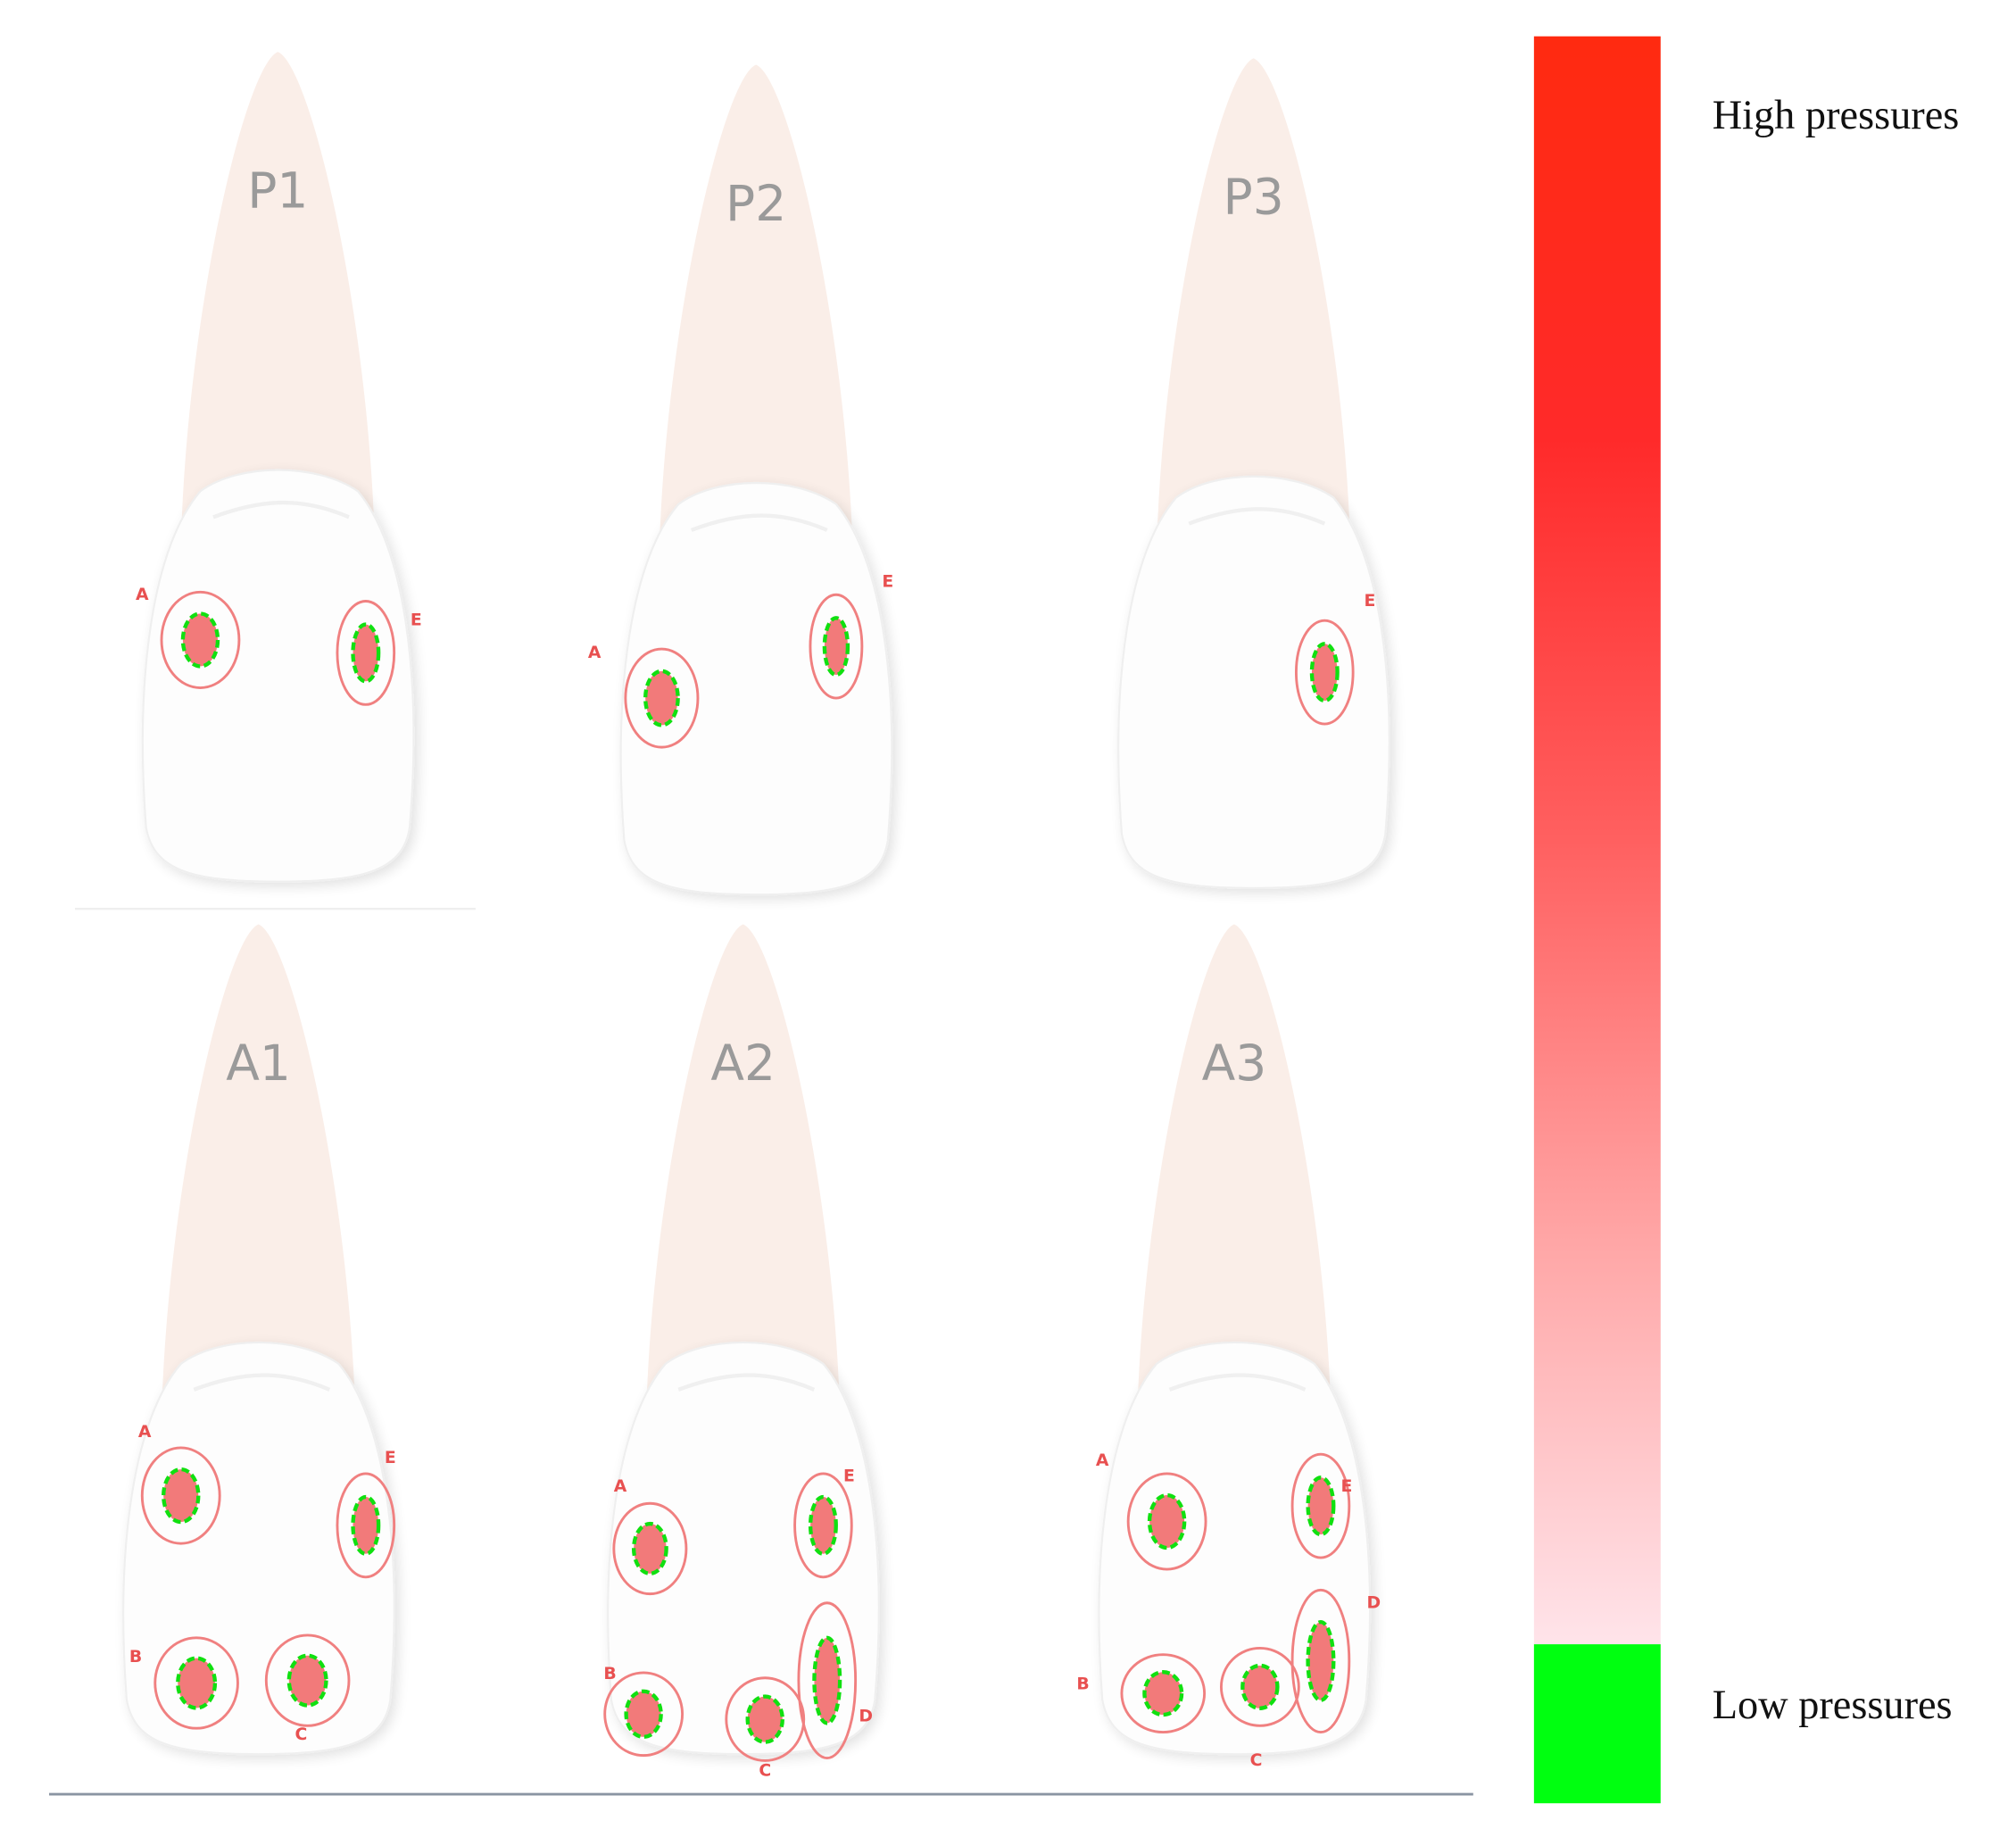 This screenshot has width=2016, height=1837. I want to click on panel-label: P1, so click(277, 190).